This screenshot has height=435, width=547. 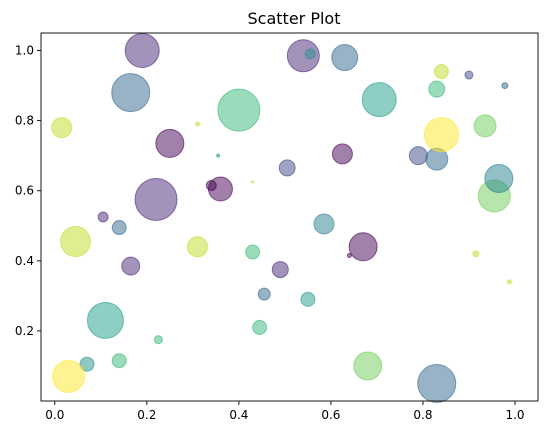 What do you see at coordinates (24, 121) in the screenshot?
I see `y-tick-label: 0.8` at bounding box center [24, 121].